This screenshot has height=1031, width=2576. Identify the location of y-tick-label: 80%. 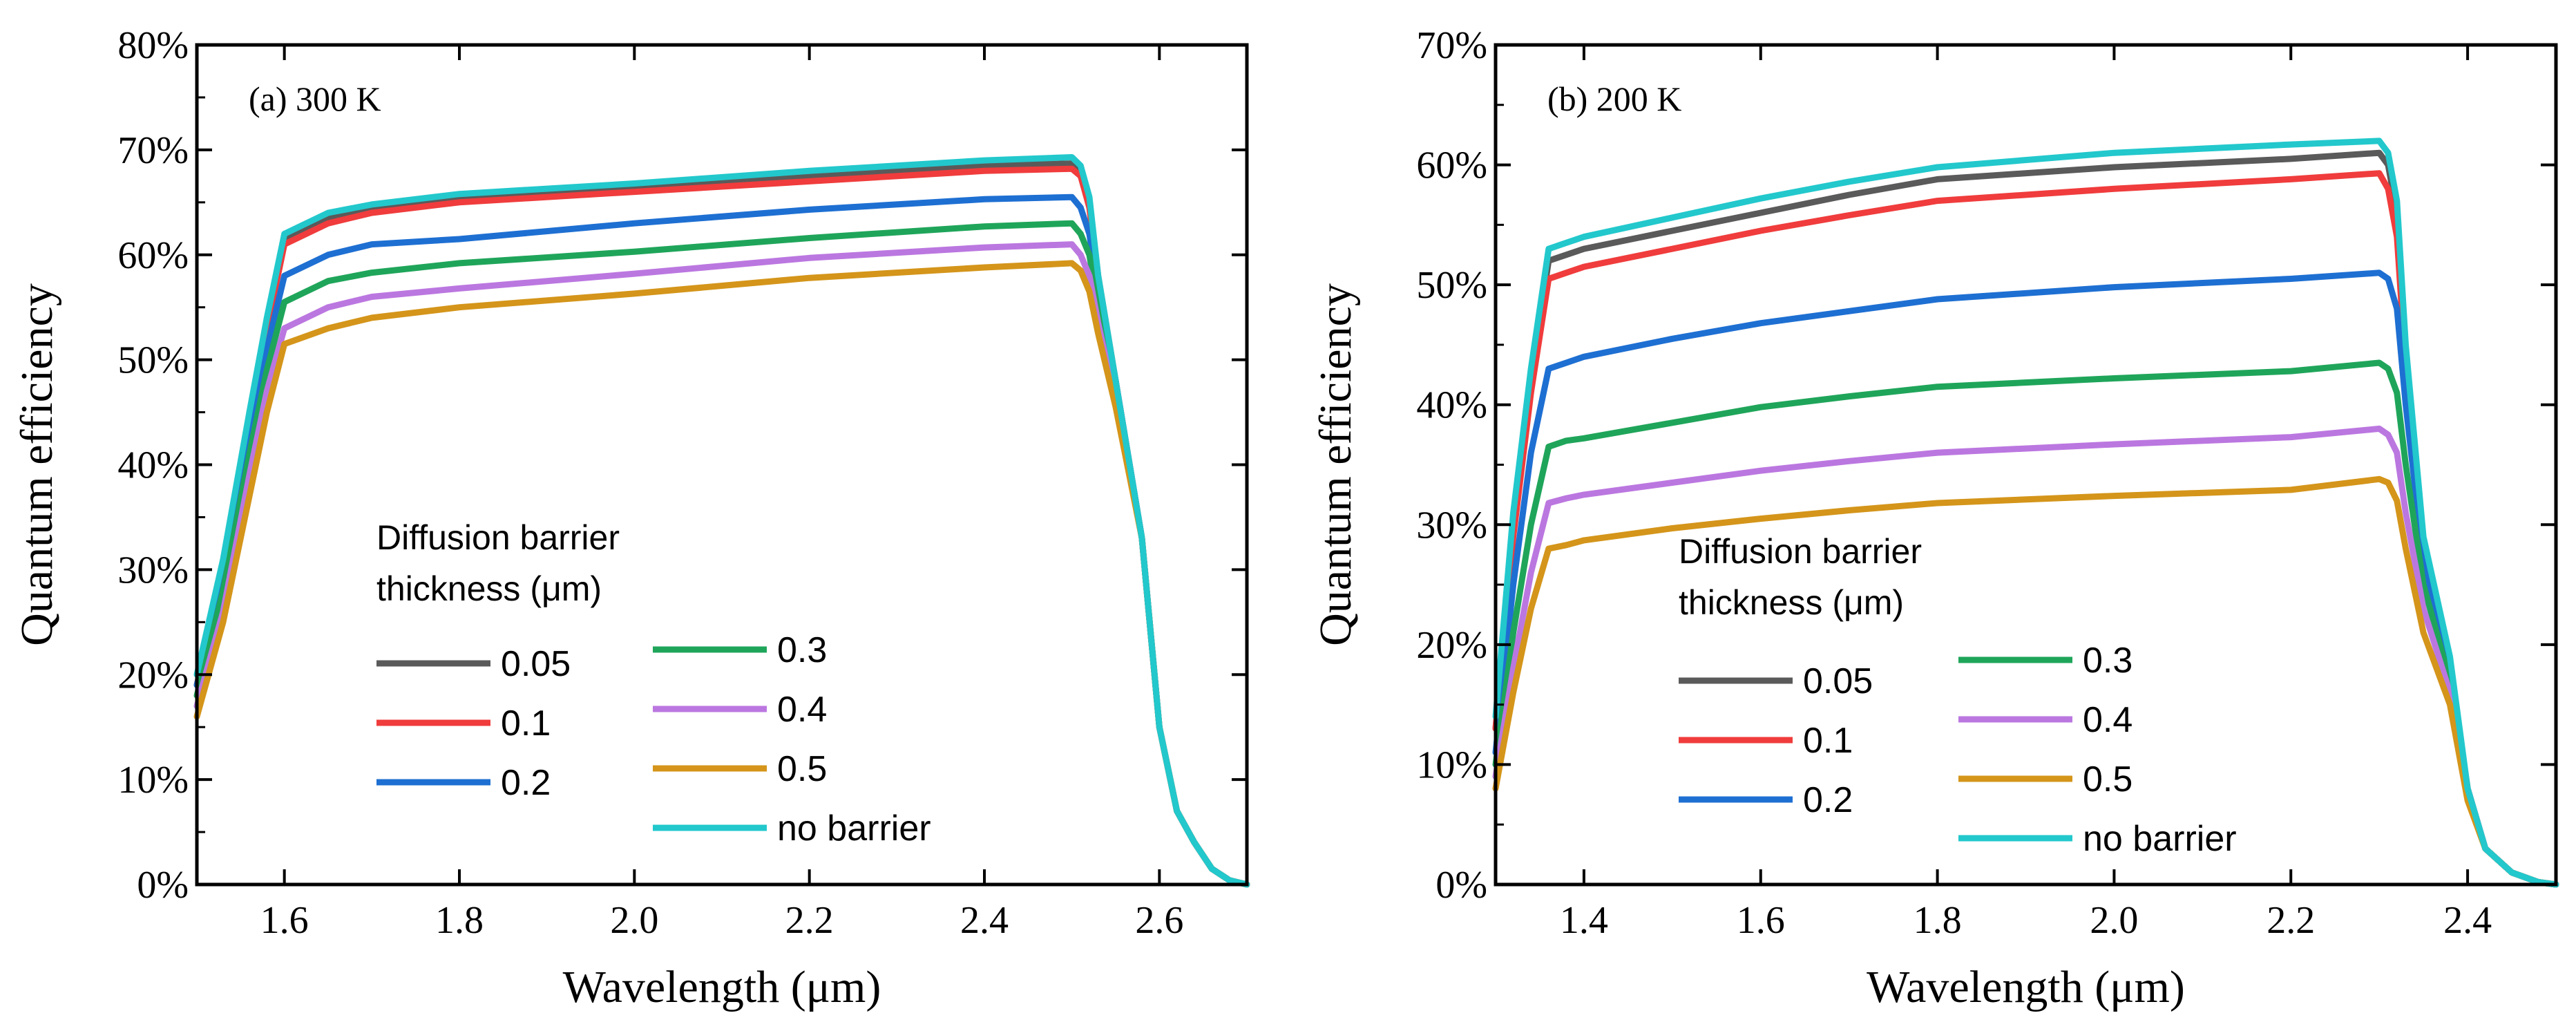
(153, 45).